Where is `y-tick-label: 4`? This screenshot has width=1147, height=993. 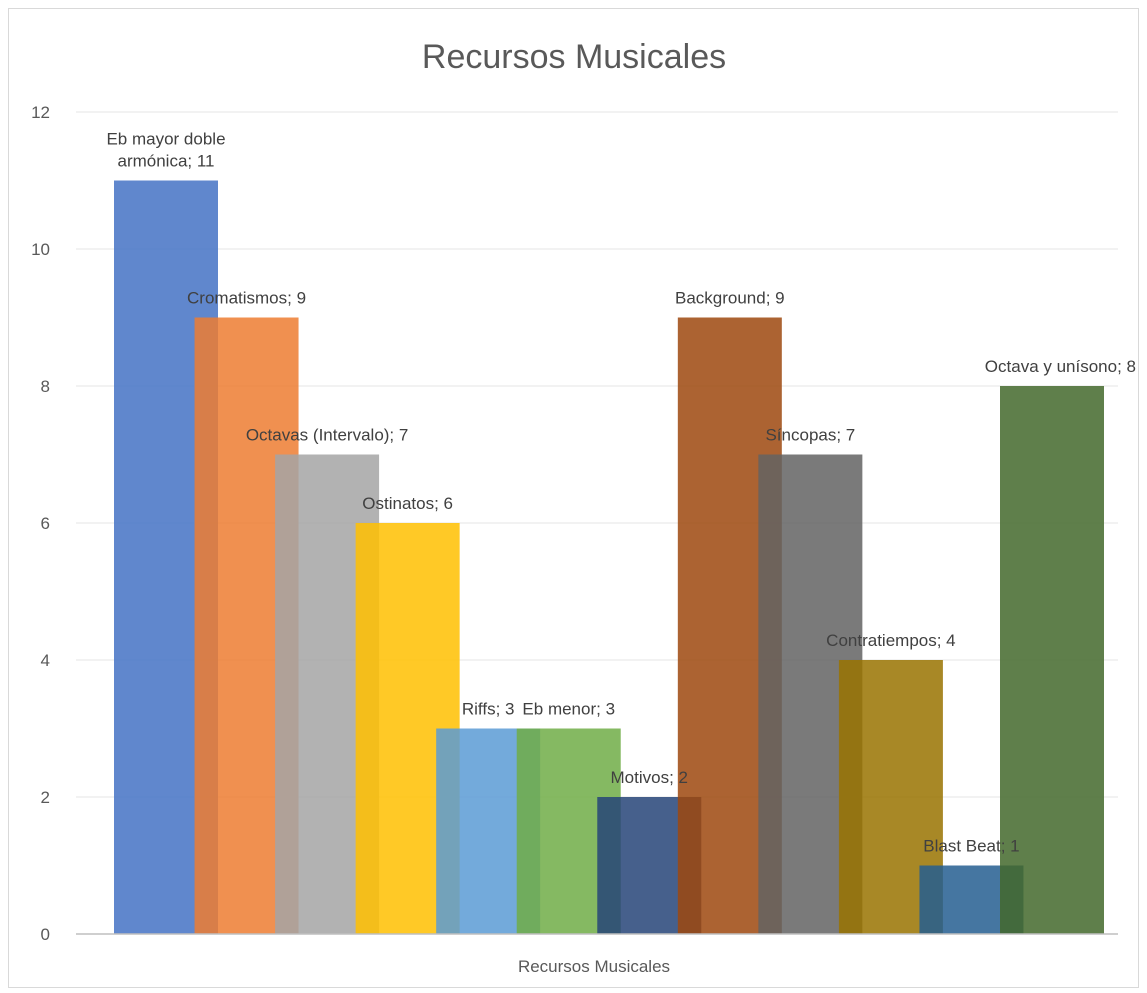 y-tick-label: 4 is located at coordinates (45, 660).